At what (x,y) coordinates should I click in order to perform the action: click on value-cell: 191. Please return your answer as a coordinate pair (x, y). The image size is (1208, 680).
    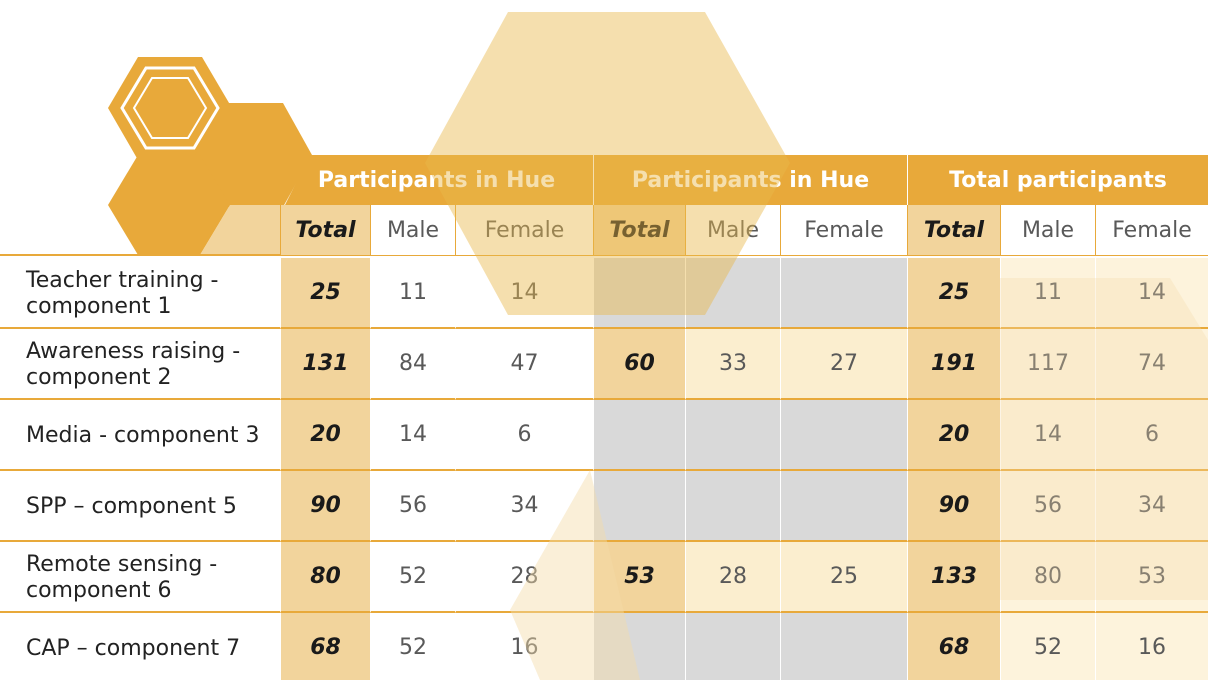
    Looking at the image, I should click on (953, 364).